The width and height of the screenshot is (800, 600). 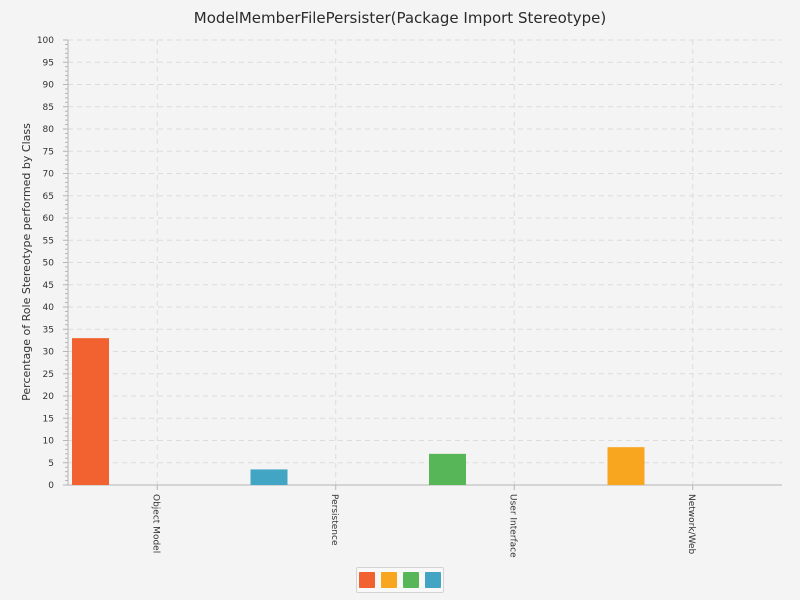 I want to click on legend, so click(x=400, y=580).